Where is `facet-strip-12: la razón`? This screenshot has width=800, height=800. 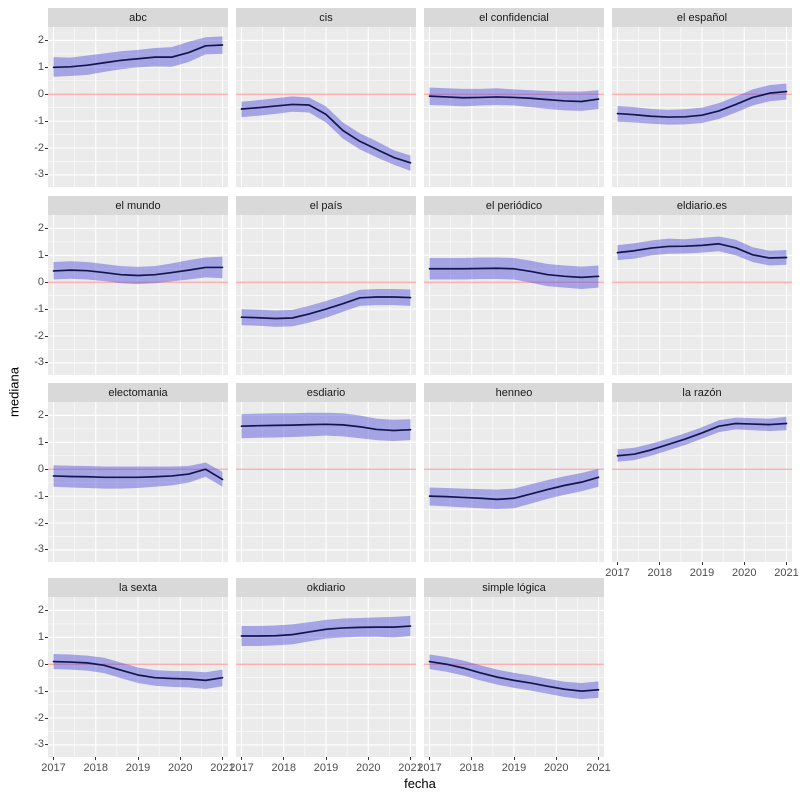 facet-strip-12: la razón is located at coordinates (702, 392).